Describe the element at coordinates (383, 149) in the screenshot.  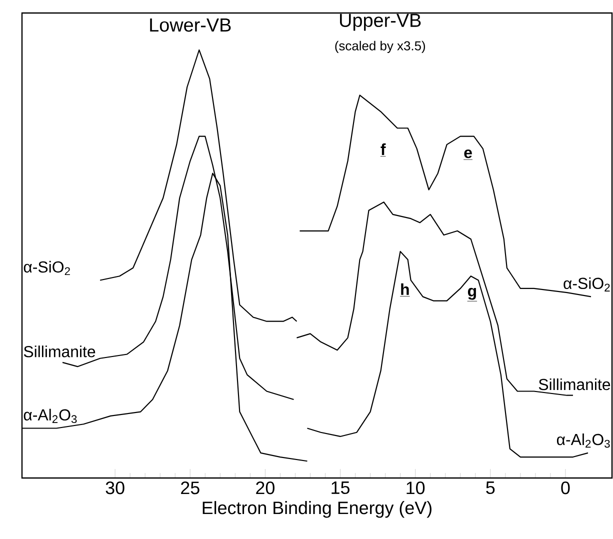
I see `annotation: f` at that location.